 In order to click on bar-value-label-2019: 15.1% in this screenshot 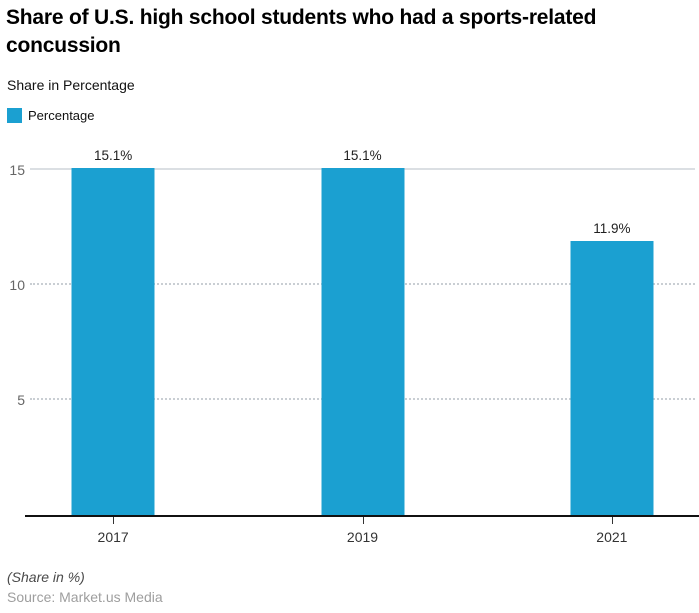, I will do `click(362, 155)`.